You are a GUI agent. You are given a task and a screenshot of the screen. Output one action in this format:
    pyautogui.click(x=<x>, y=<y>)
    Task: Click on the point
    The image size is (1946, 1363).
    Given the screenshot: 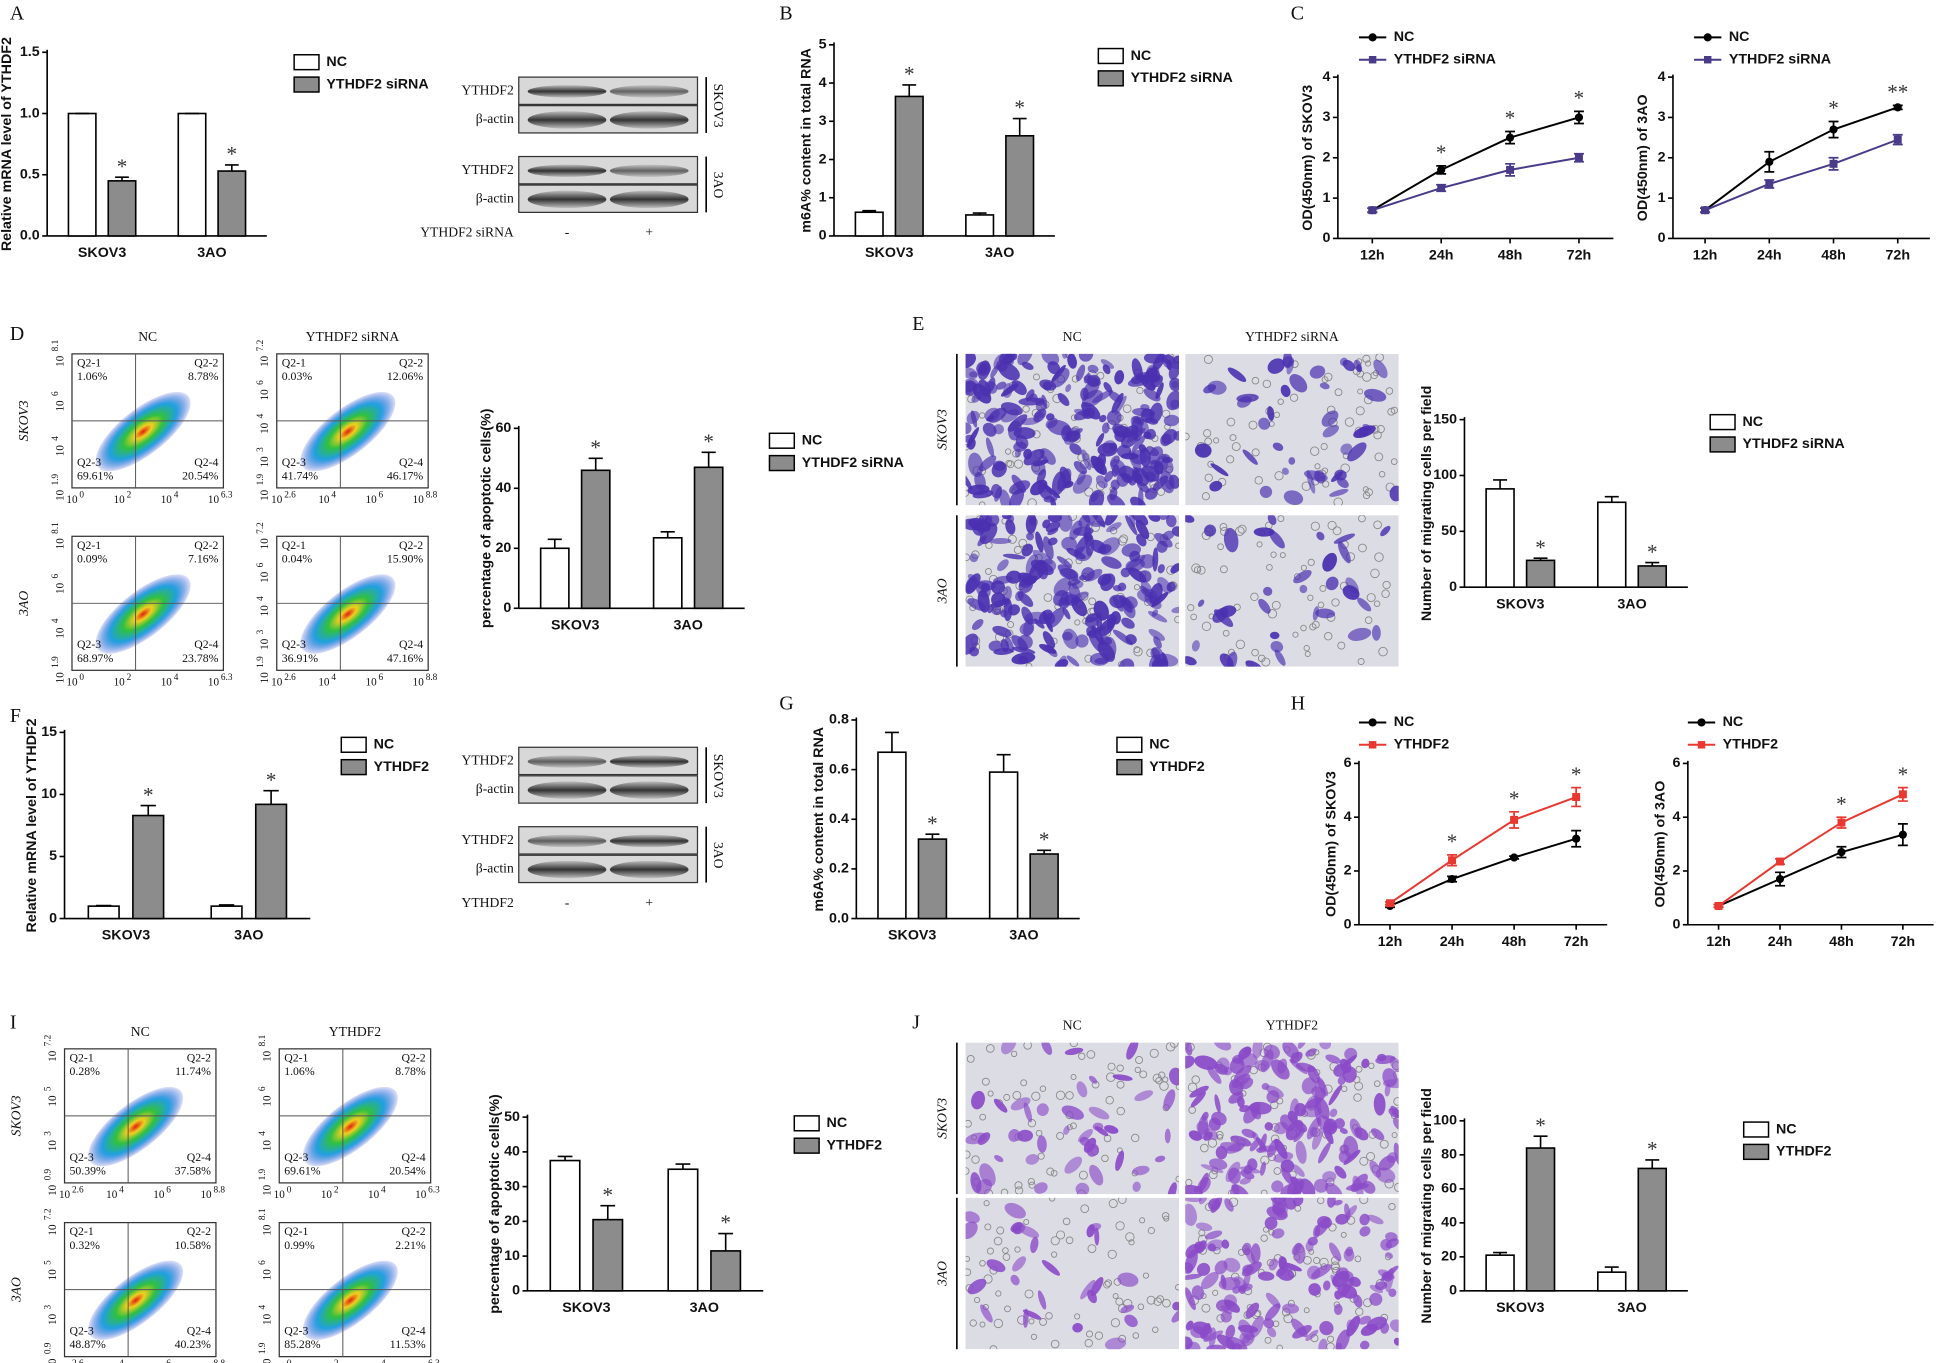 What is the action you would take?
    pyautogui.click(x=1510, y=137)
    